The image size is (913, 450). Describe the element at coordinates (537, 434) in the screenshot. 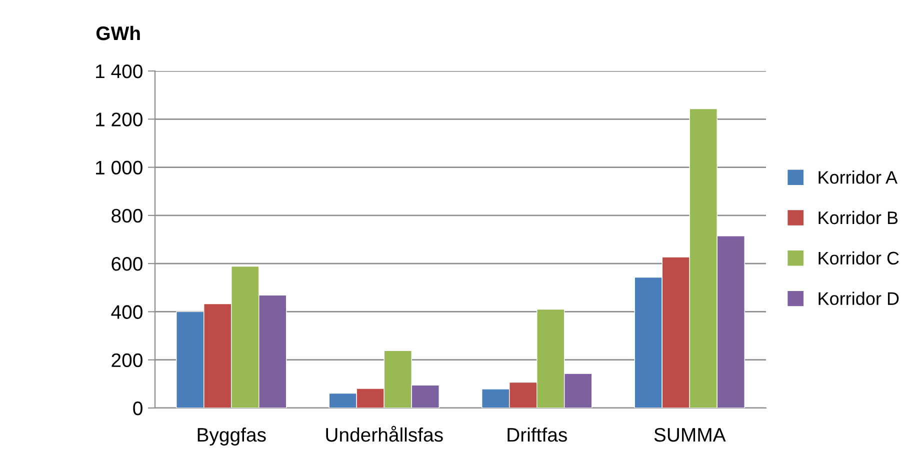

I see `x-tick-label: Driftfas` at that location.